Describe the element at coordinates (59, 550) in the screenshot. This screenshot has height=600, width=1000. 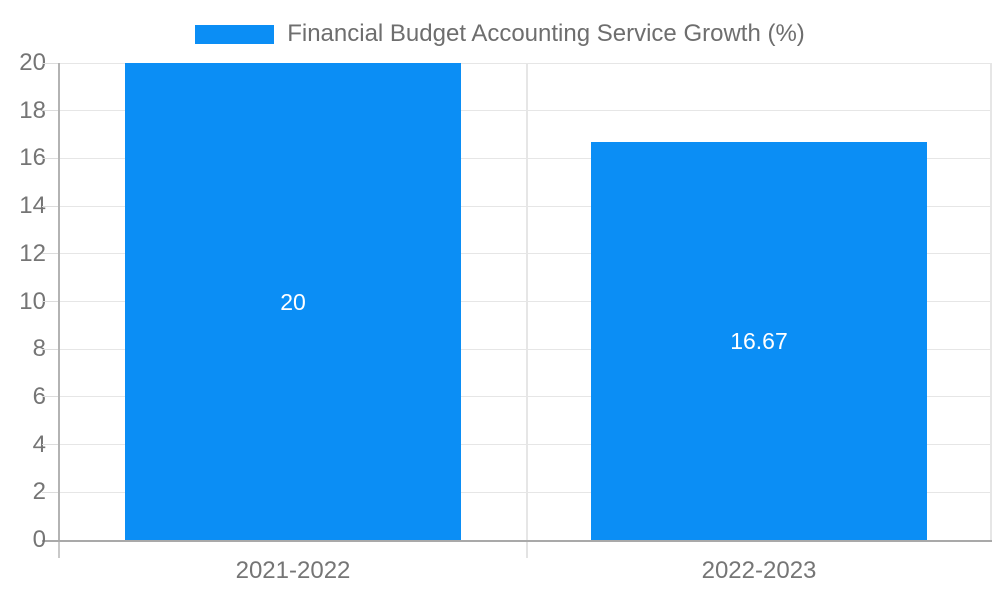
I see `x-tick-origin` at that location.